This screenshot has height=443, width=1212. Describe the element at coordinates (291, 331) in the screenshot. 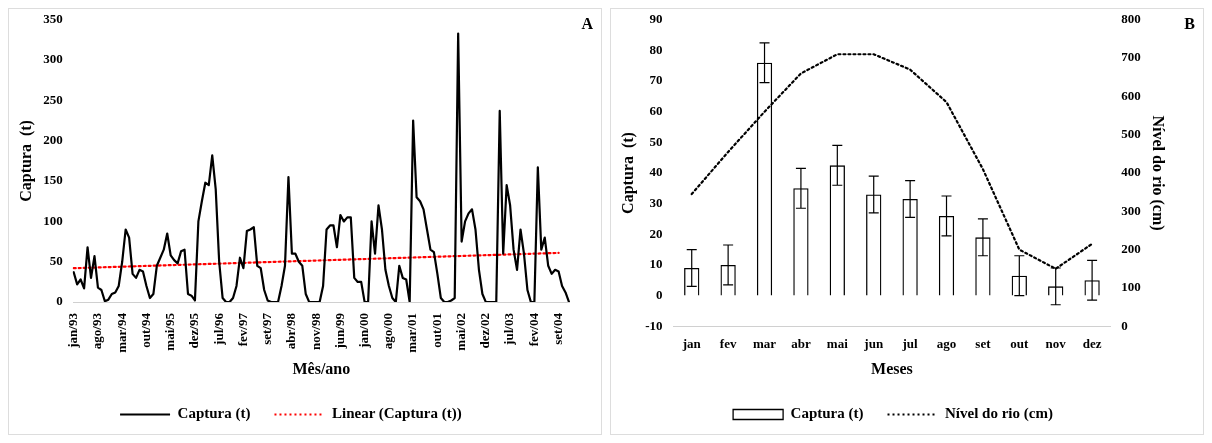

I see `x-tick-label: abr/98` at that location.